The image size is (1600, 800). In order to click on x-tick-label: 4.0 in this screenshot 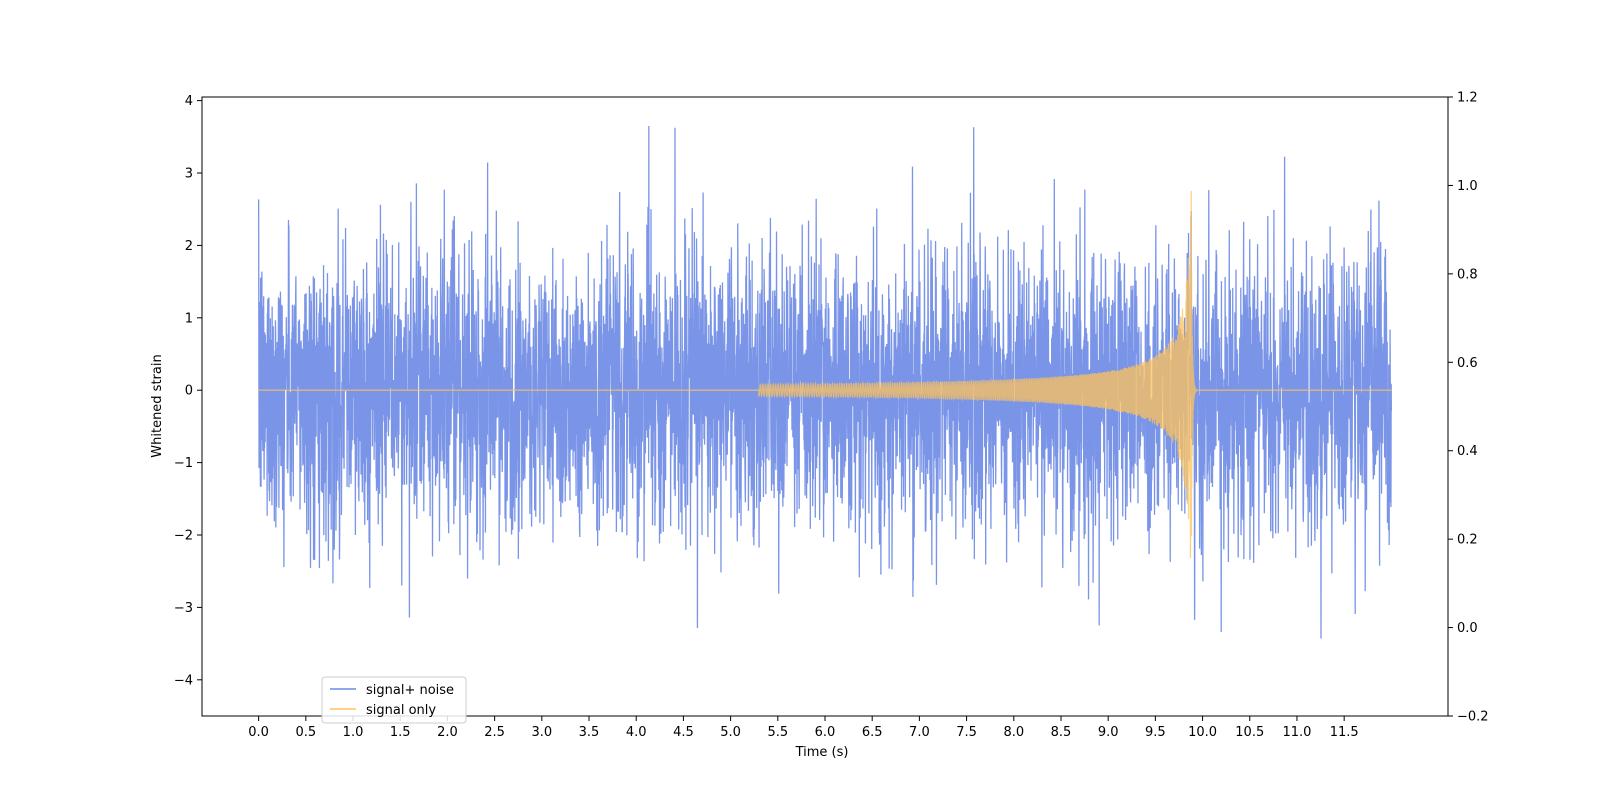, I will do `click(636, 732)`.